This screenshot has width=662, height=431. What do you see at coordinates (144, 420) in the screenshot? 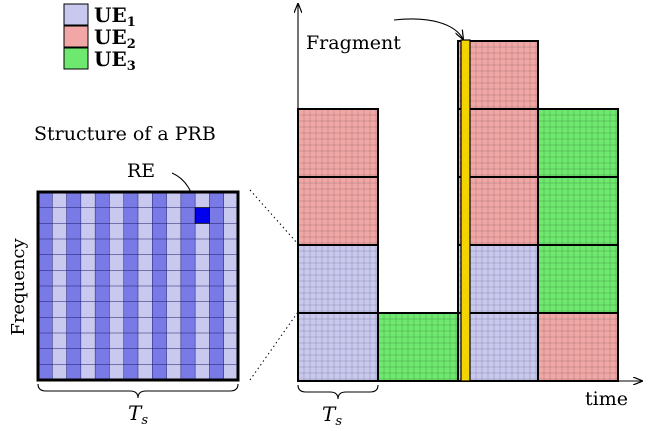
I see `prb-duration-sub: s` at bounding box center [144, 420].